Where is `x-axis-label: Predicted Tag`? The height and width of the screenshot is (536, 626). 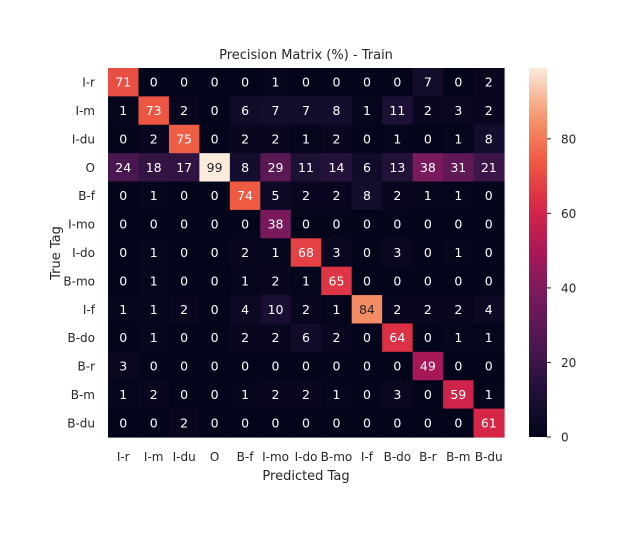
x-axis-label: Predicted Tag is located at coordinates (305, 476).